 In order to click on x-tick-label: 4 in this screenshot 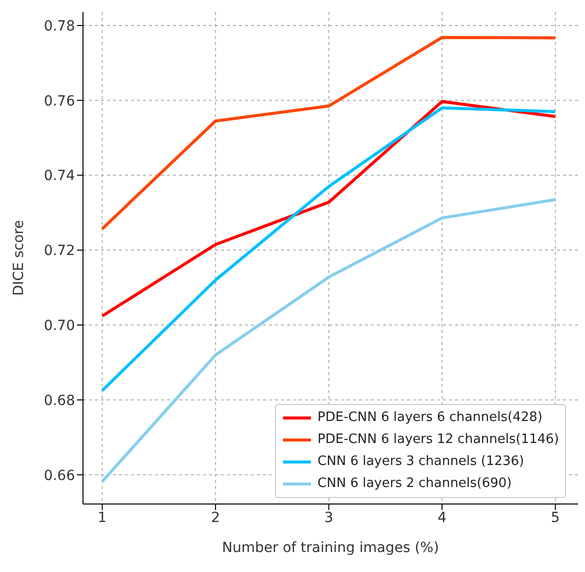, I will do `click(442, 518)`.